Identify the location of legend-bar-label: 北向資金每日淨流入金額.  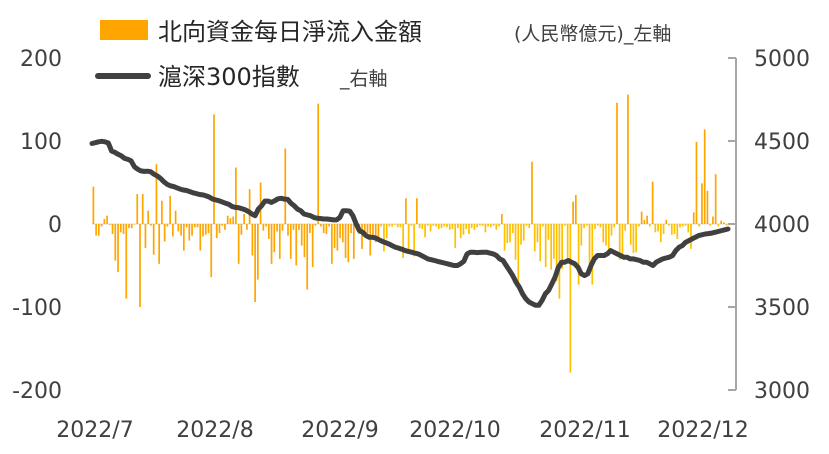
(290, 32).